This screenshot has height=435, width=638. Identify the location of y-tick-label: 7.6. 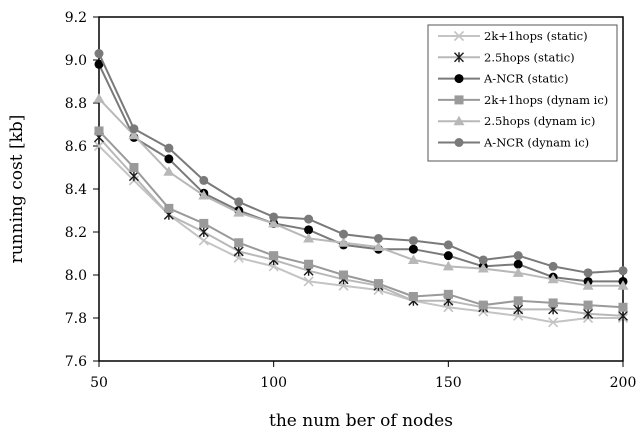
(76, 362).